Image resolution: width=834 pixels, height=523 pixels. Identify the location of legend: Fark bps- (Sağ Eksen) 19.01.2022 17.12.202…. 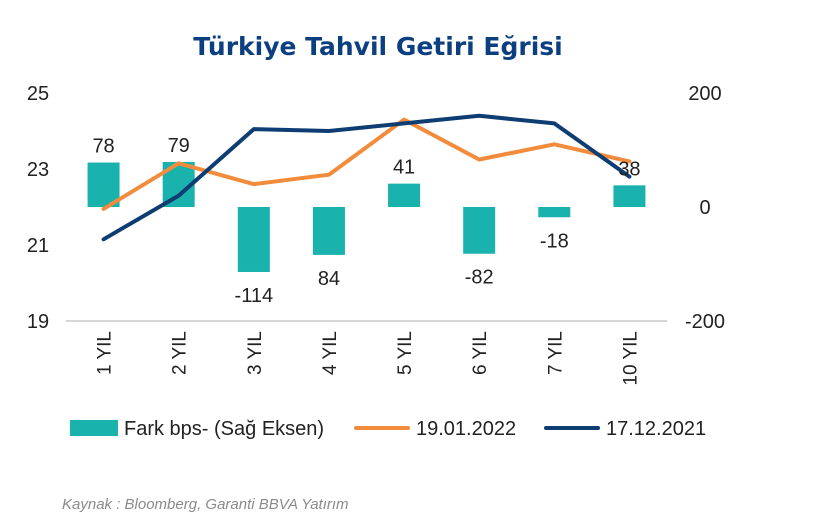
(388, 429).